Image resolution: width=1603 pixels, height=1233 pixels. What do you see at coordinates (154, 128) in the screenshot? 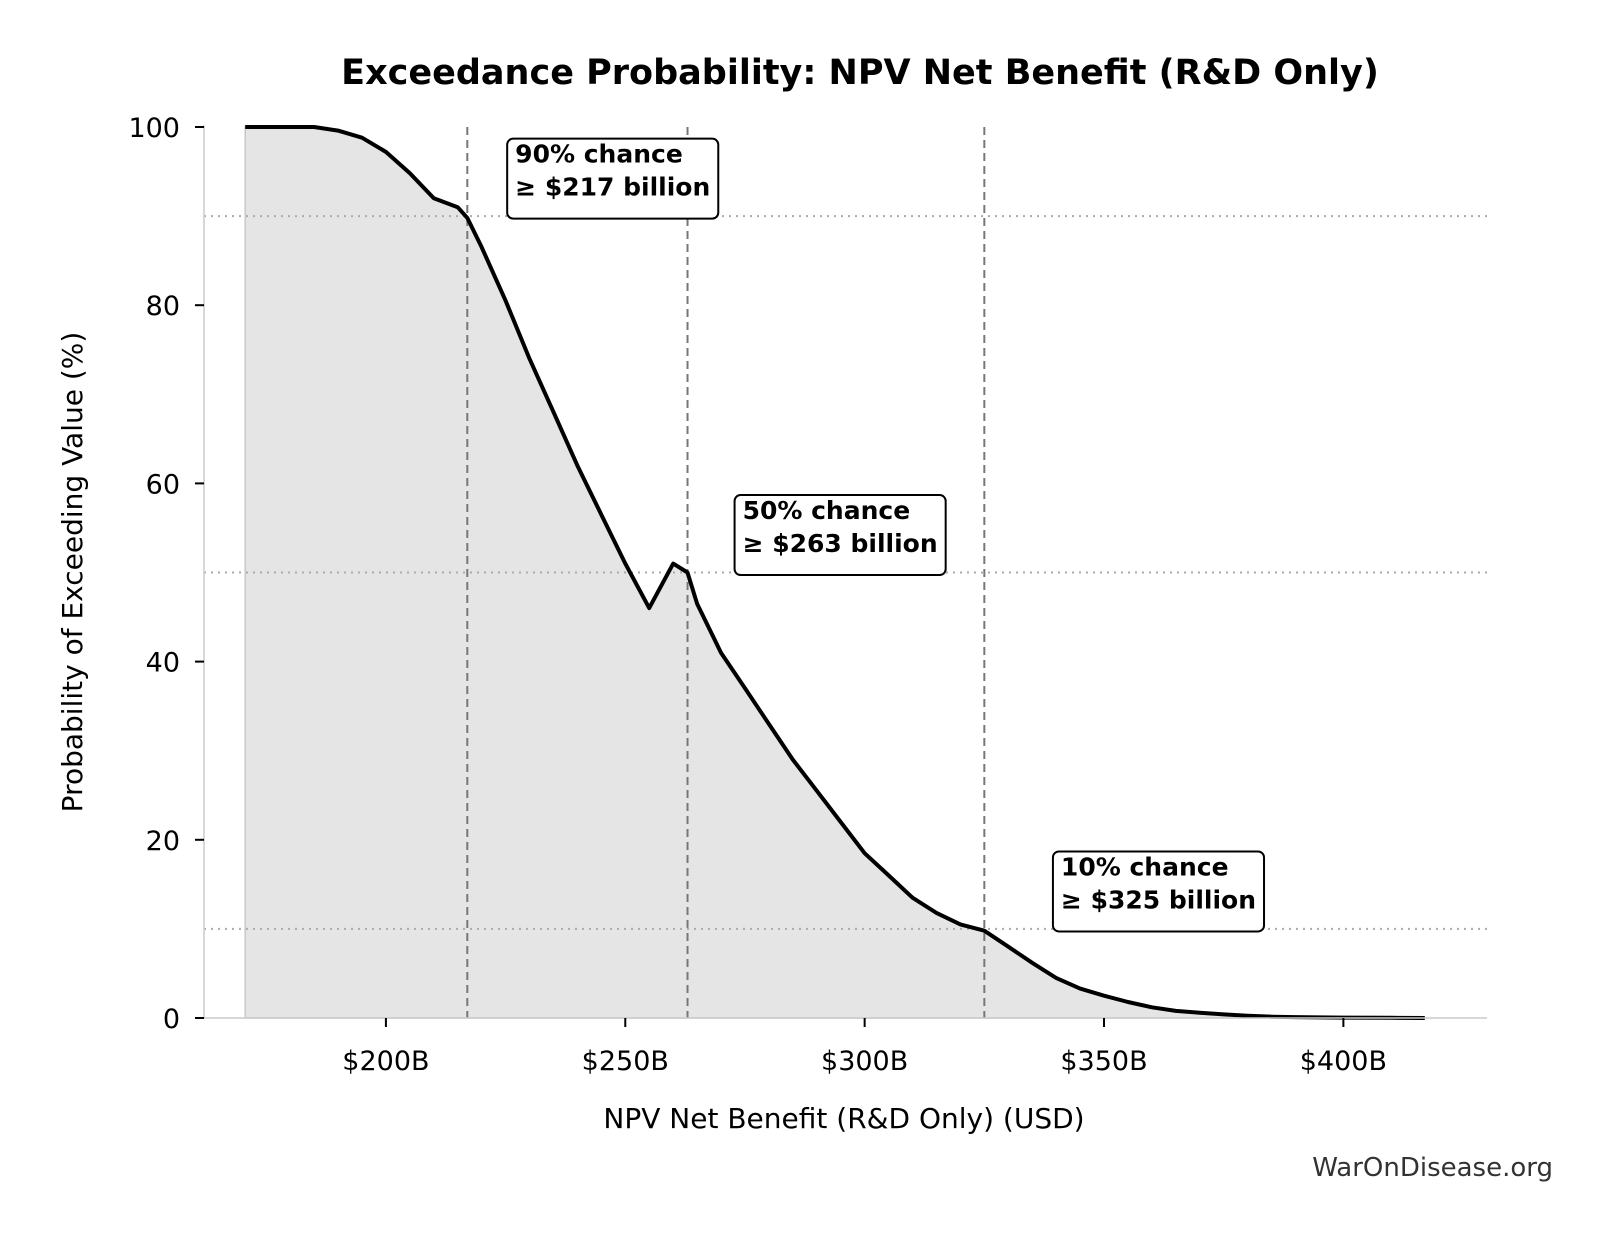
I see `y-tick-label: 100` at bounding box center [154, 128].